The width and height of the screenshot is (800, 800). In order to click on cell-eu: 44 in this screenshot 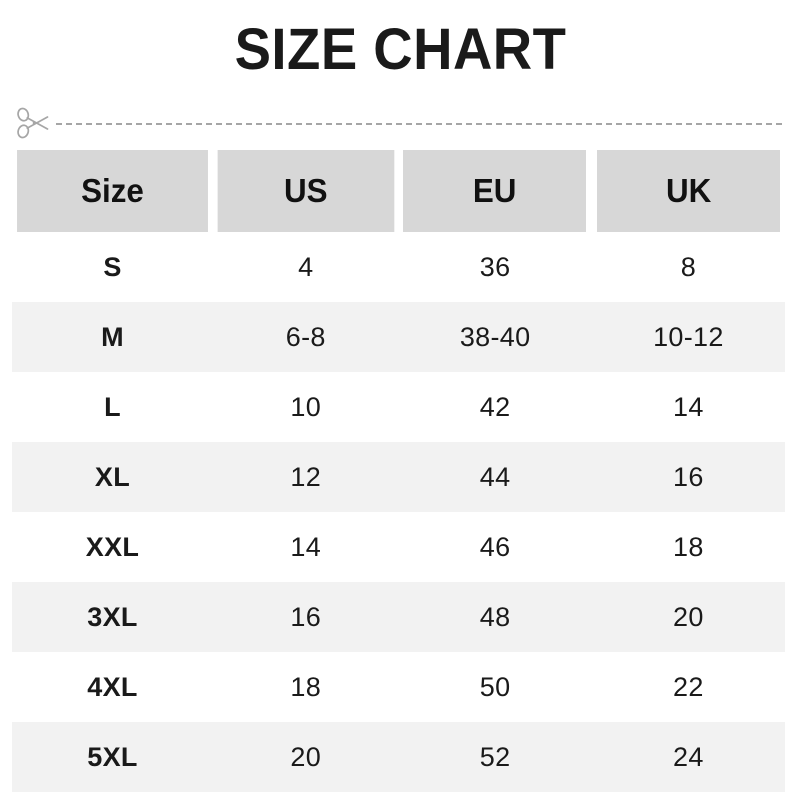, I will do `click(495, 476)`.